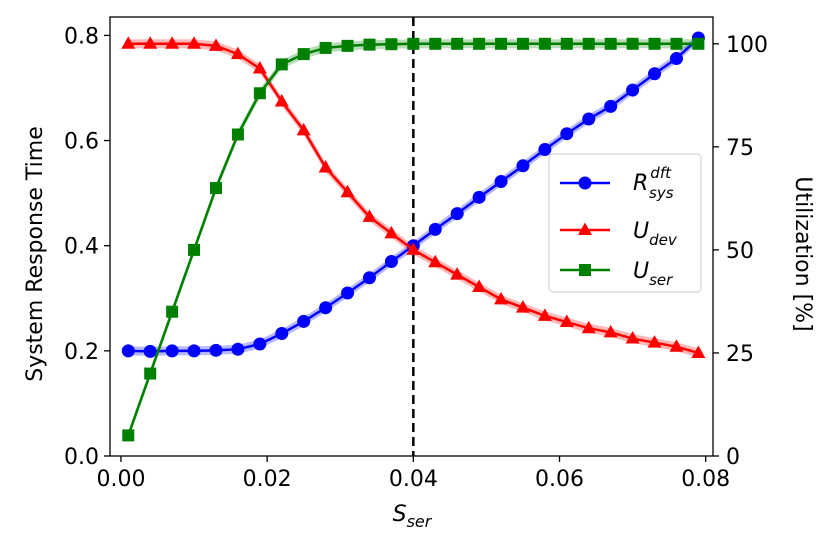 The width and height of the screenshot is (831, 554). Describe the element at coordinates (733, 457) in the screenshot. I see `y-right-tick-label-0: 0` at that location.